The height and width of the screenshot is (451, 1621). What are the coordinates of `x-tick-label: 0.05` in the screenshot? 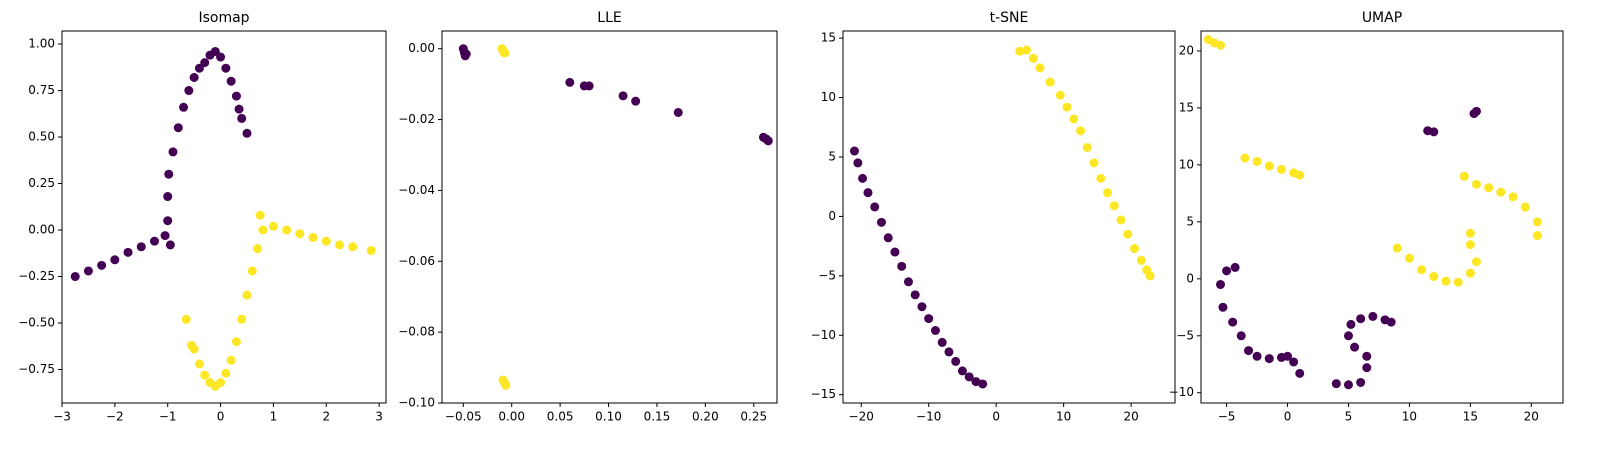 It's located at (560, 417).